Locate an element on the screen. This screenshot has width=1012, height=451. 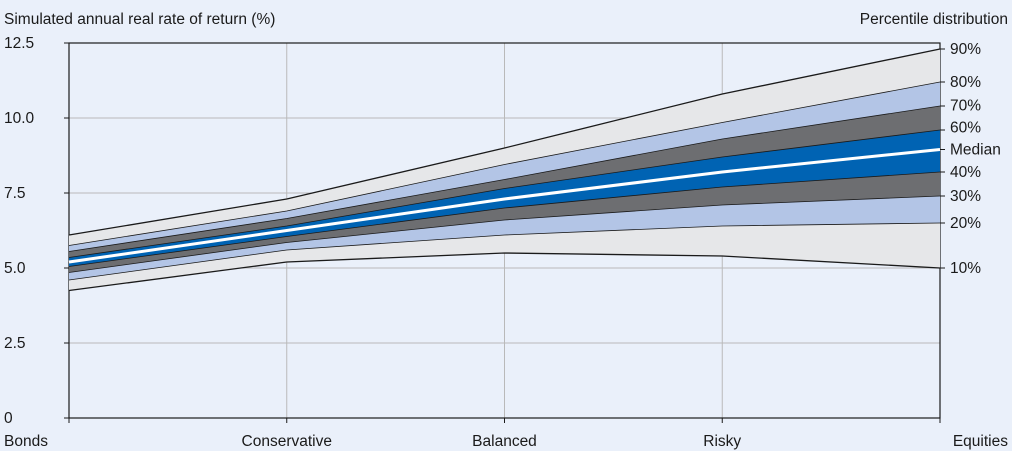
x-axis-ticks: Bonds Conservative Balanced Risky Equities is located at coordinates (506, 434).